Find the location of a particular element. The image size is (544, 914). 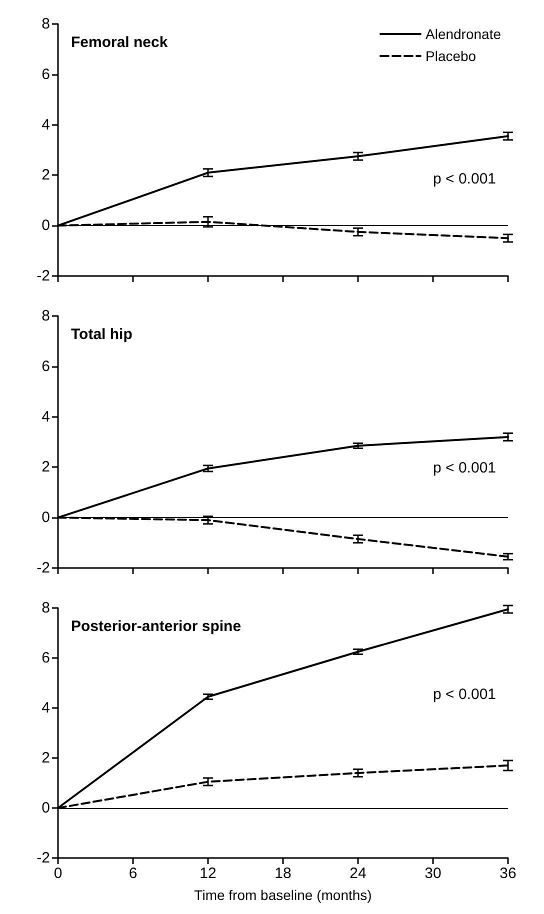

x-tick-label: 0 is located at coordinates (58, 873).